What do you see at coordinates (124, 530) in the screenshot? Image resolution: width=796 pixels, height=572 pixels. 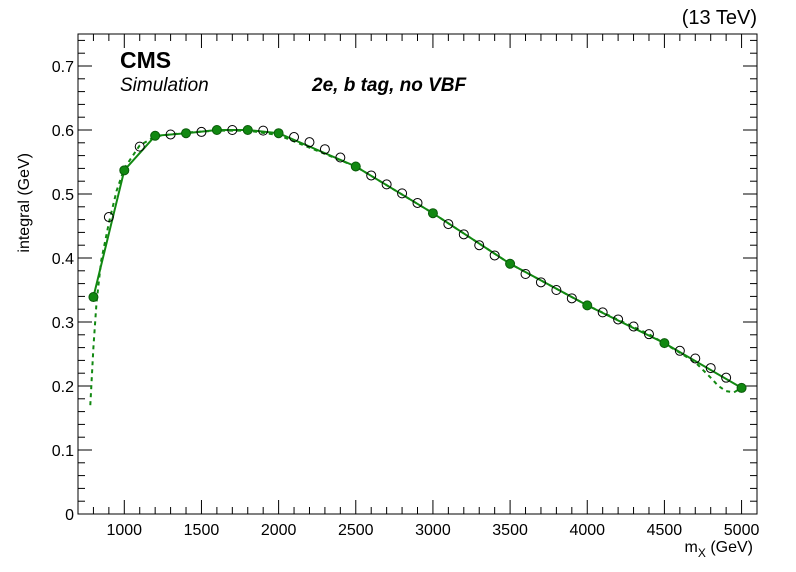 I see `x-tick-label: 1000` at bounding box center [124, 530].